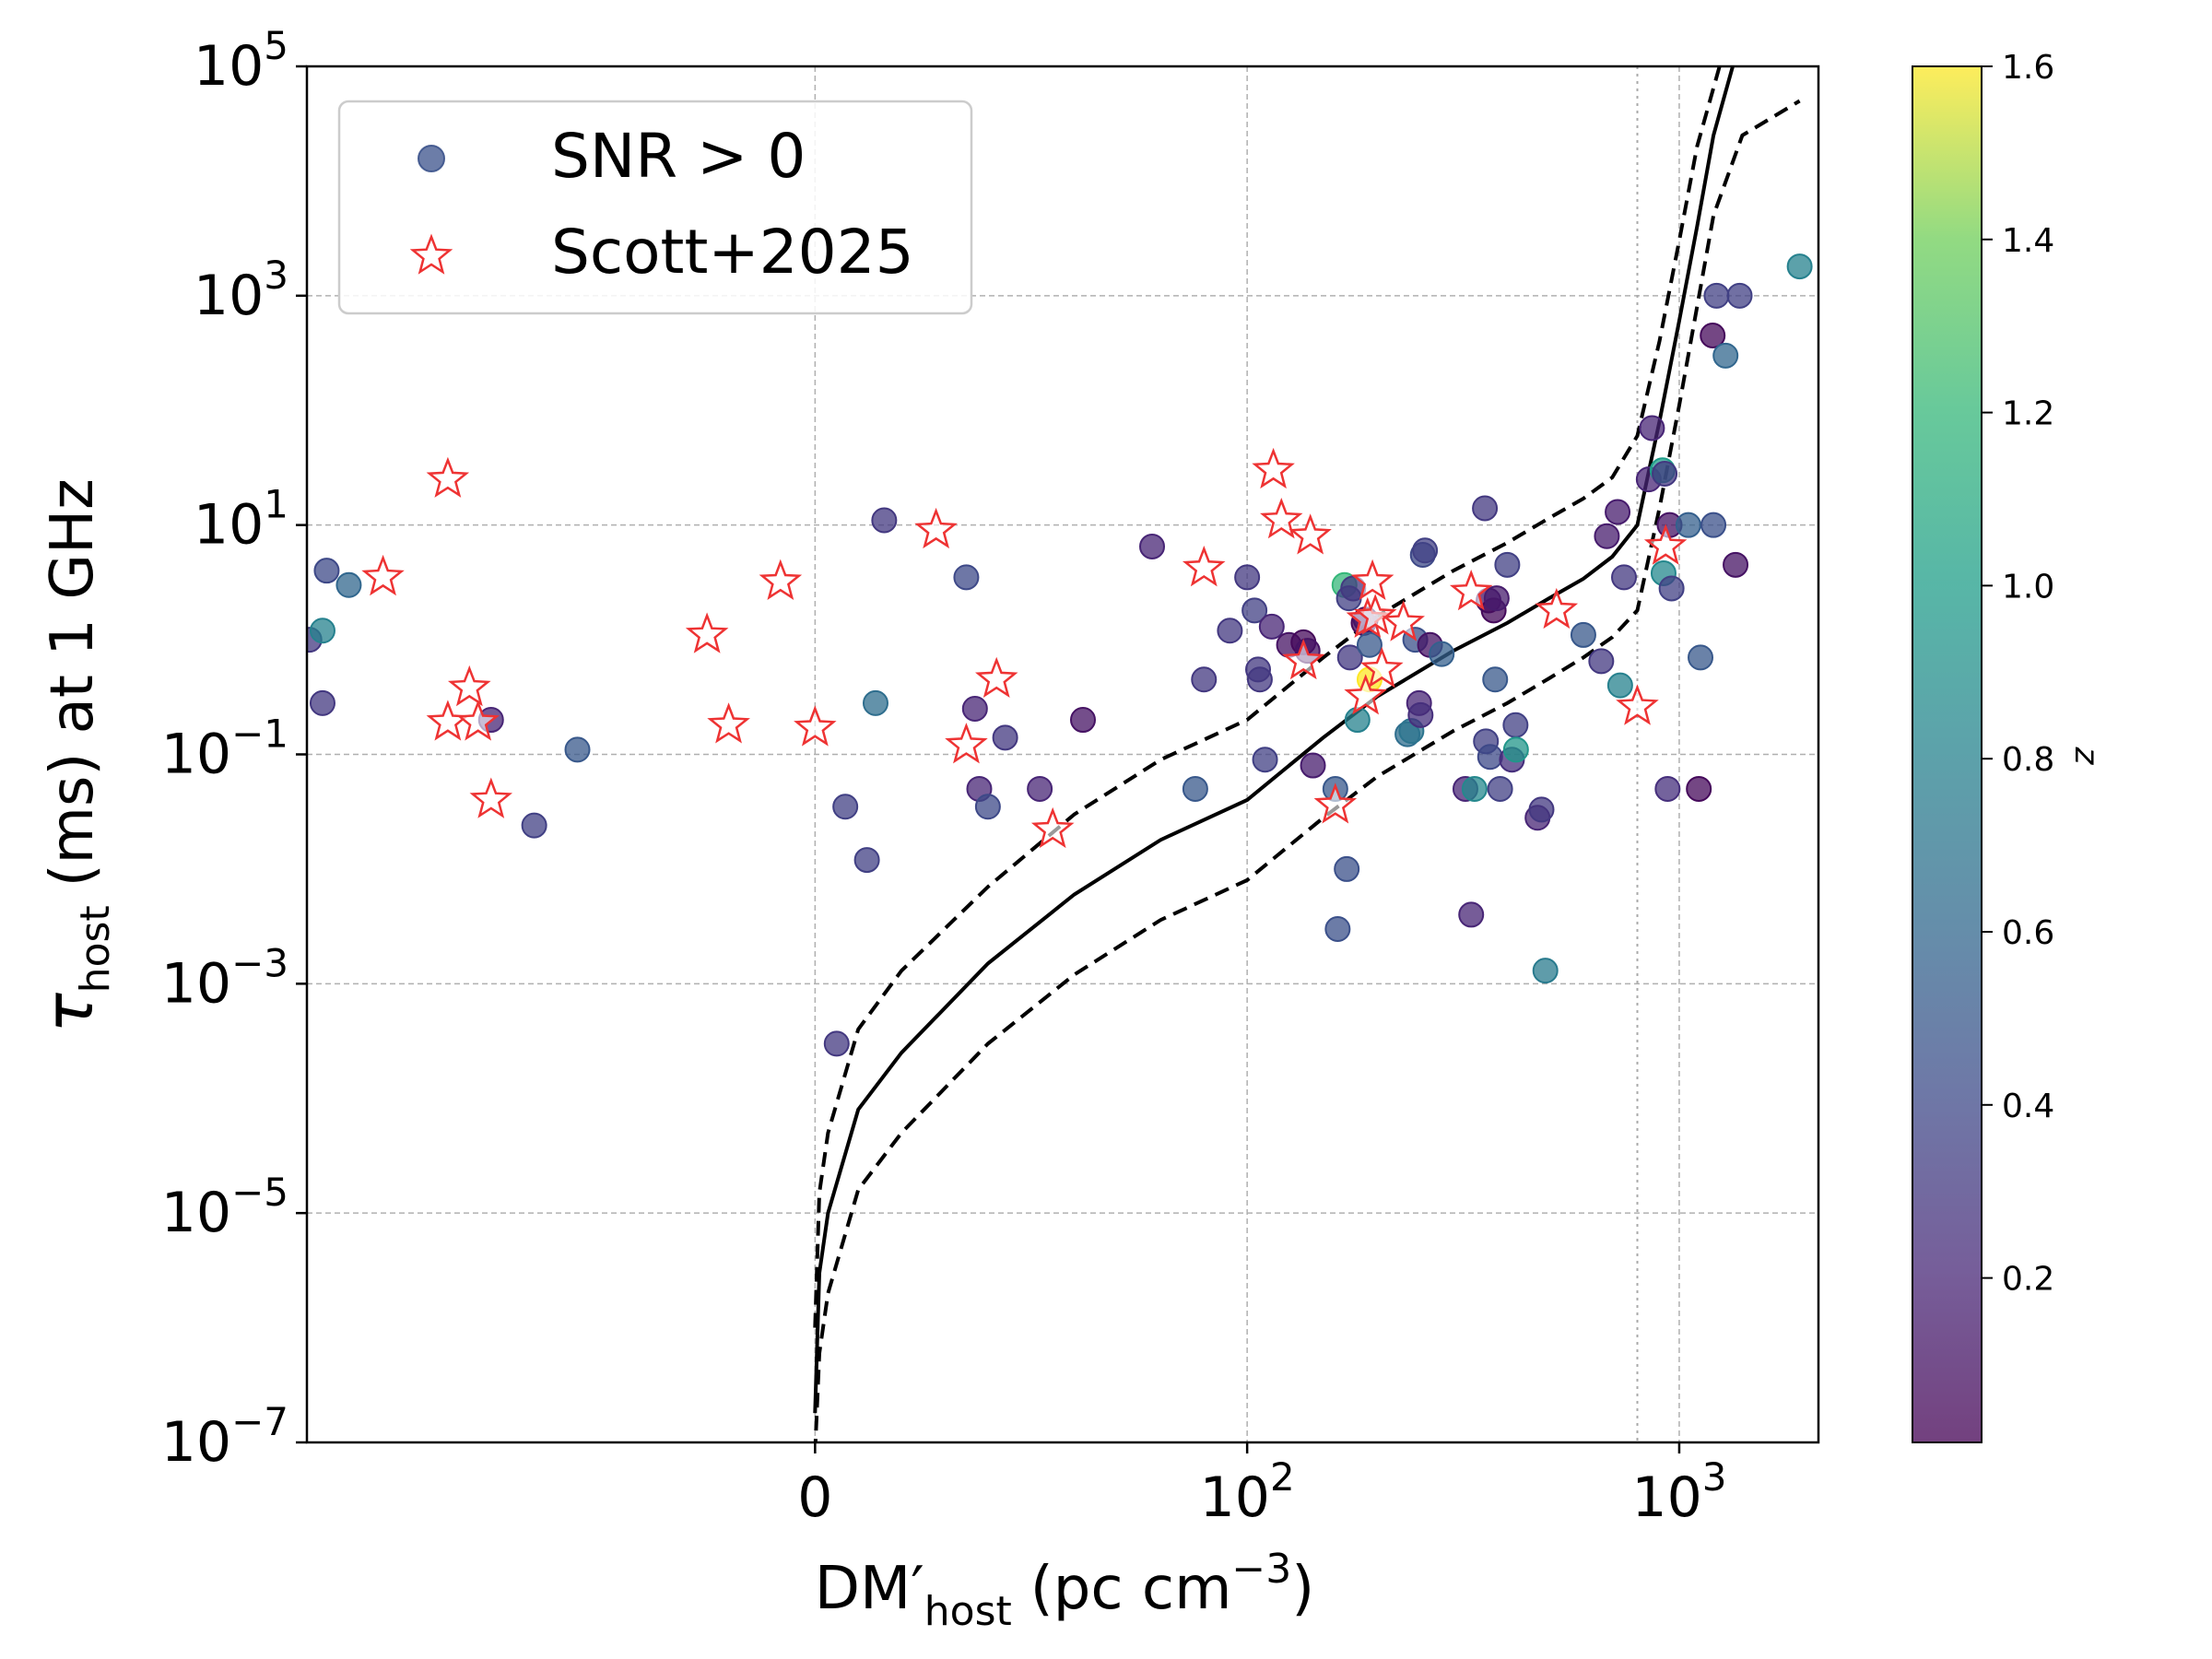  Describe the element at coordinates (224, 1207) in the screenshot. I see `y-tick-label: 10⁻⁵` at that location.